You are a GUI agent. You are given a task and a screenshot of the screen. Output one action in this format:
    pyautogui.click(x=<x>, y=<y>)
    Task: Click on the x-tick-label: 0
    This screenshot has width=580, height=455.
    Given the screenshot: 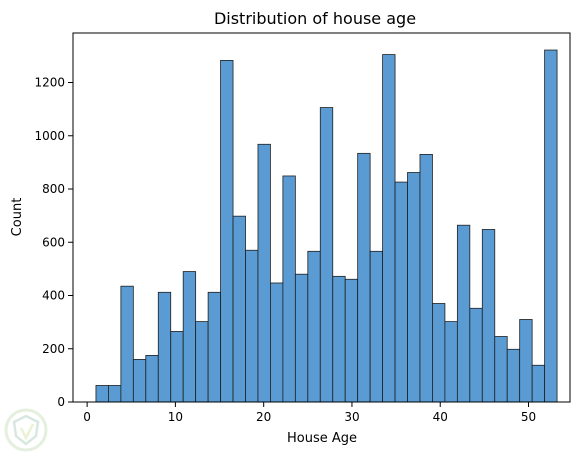 What is the action you would take?
    pyautogui.click(x=87, y=417)
    